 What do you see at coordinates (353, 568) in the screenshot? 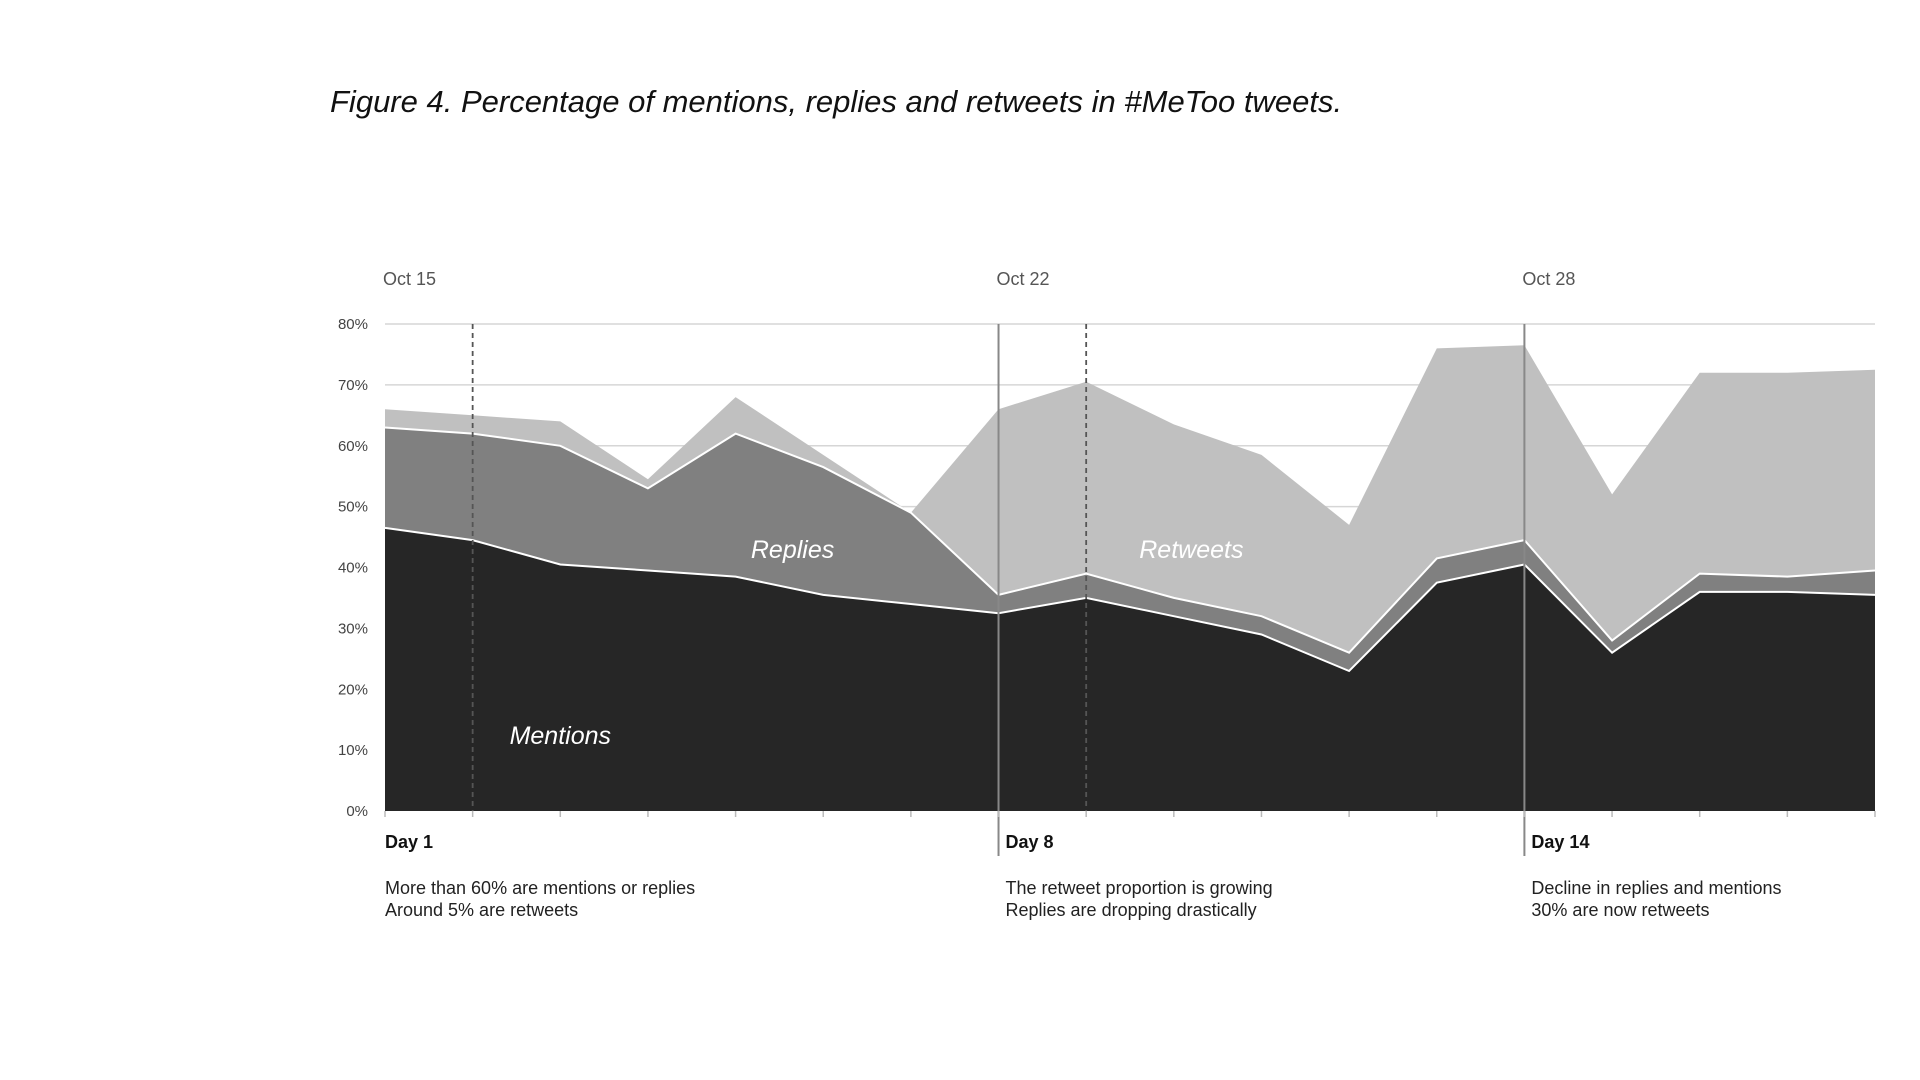
I see `y-tick-label: 40%` at bounding box center [353, 568].